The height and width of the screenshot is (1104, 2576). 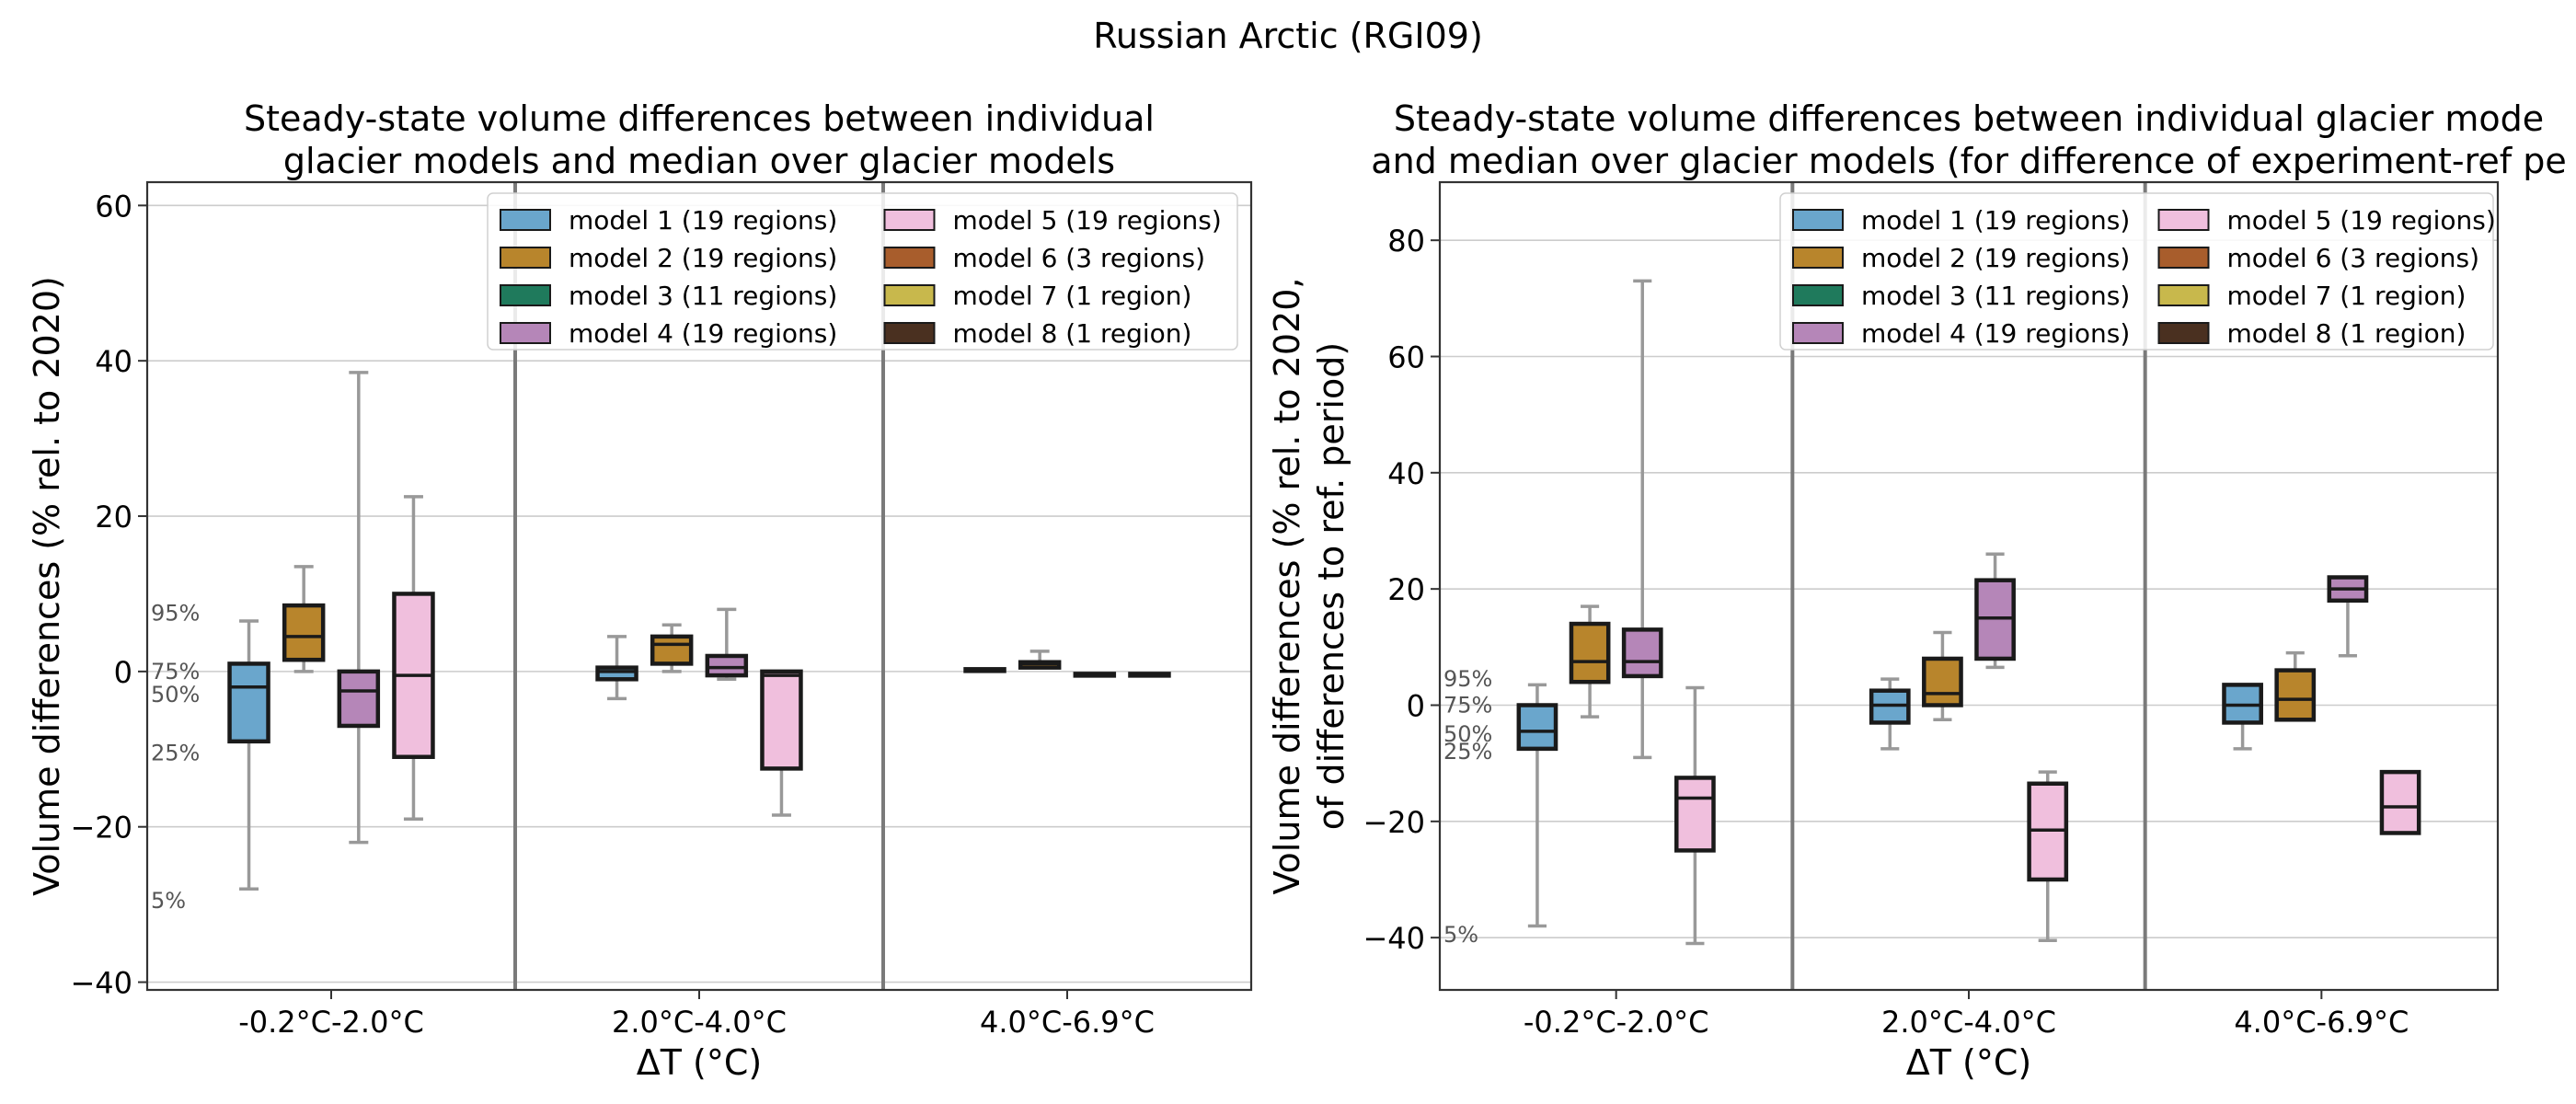 I want to click on x-axis-label: ΔT (°C), so click(x=1968, y=1062).